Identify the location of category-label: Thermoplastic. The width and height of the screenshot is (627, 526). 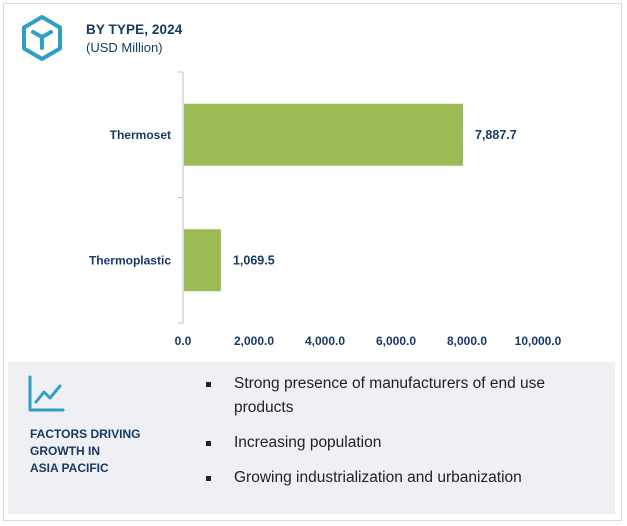
(130, 260).